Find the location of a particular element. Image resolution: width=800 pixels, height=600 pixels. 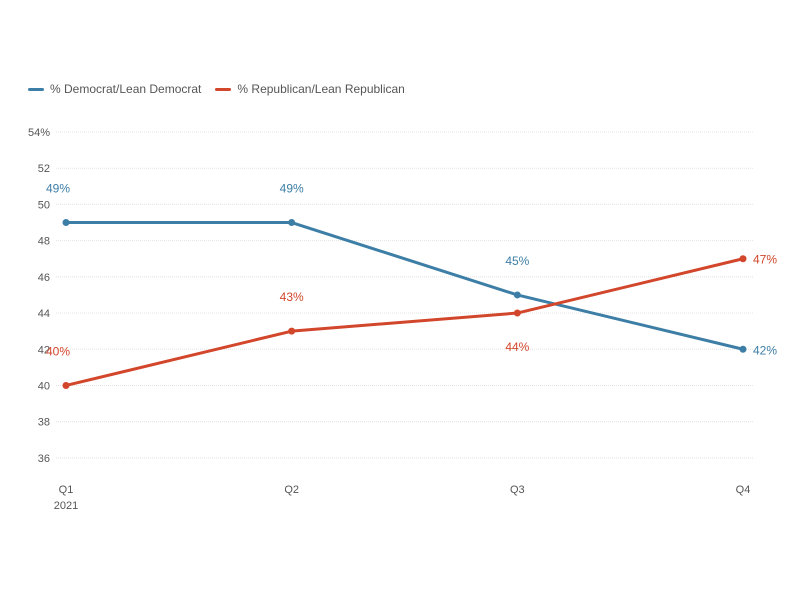

data-label: 43% is located at coordinates (292, 297).